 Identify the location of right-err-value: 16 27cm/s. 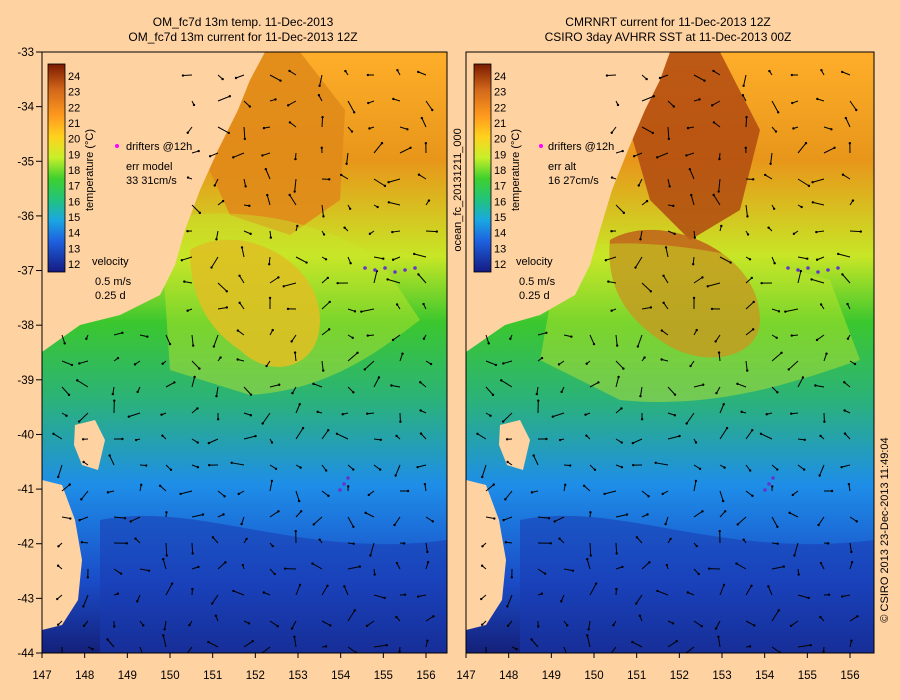
(573, 181).